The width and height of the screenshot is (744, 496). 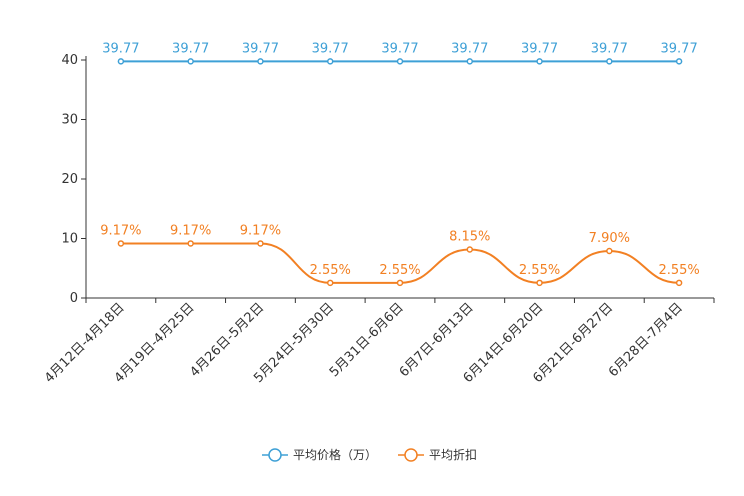 I want to click on series-line, so click(x=400, y=263).